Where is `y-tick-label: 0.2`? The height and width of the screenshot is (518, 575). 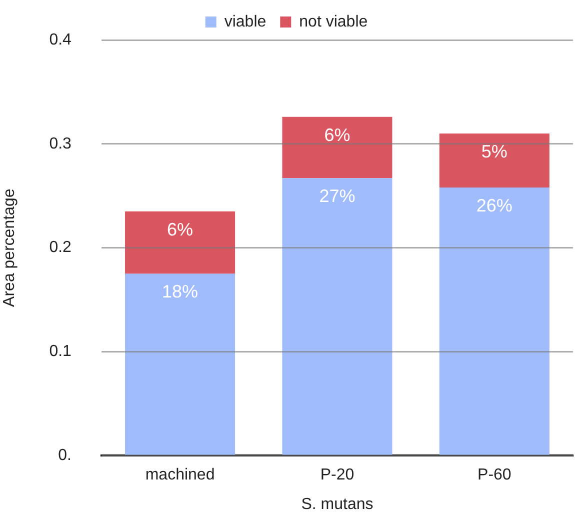 y-tick-label: 0.2 is located at coordinates (60, 247).